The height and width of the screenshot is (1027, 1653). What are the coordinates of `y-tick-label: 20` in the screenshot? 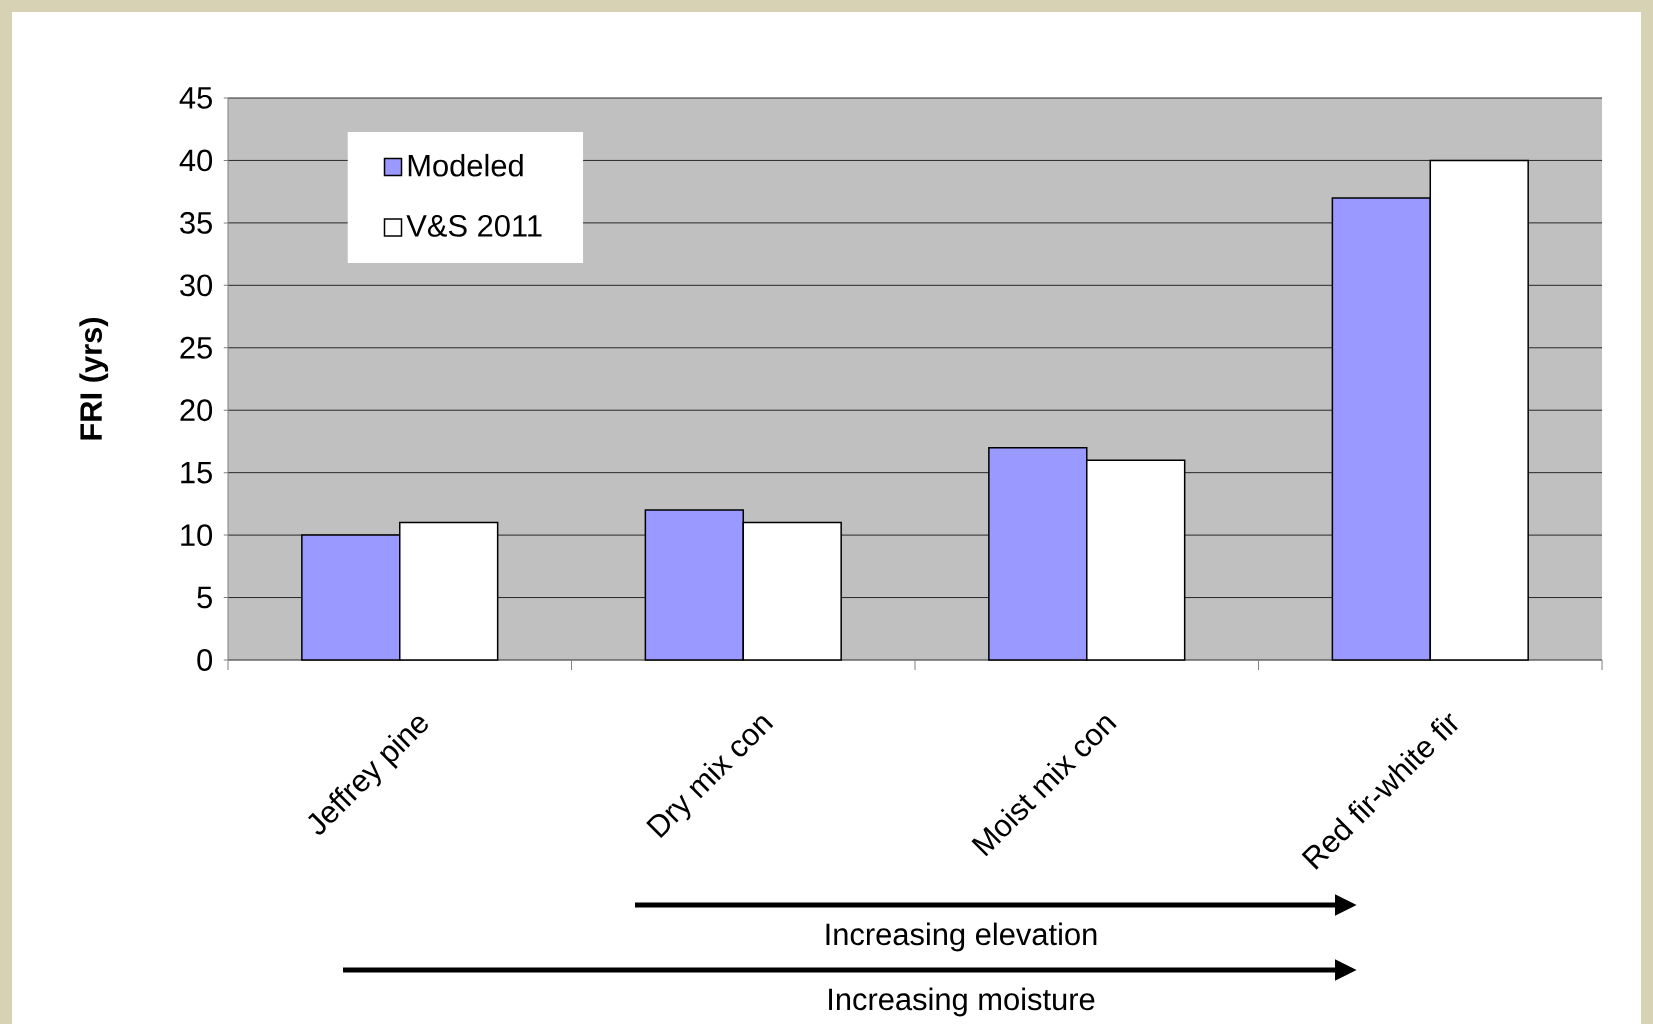 It's located at (196, 410).